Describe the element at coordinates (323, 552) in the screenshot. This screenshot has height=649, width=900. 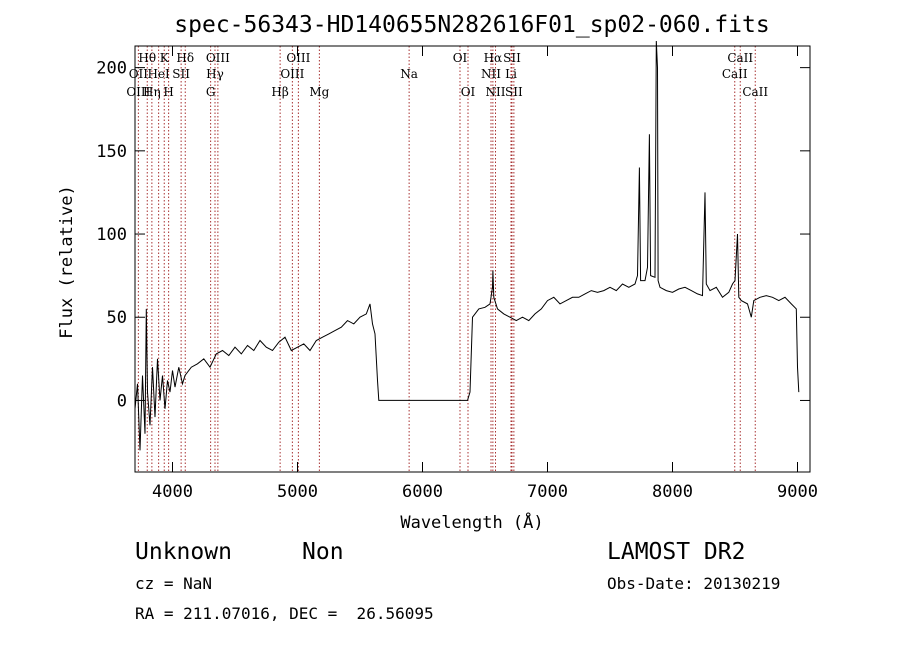
I see `object-subclass: Non` at that location.